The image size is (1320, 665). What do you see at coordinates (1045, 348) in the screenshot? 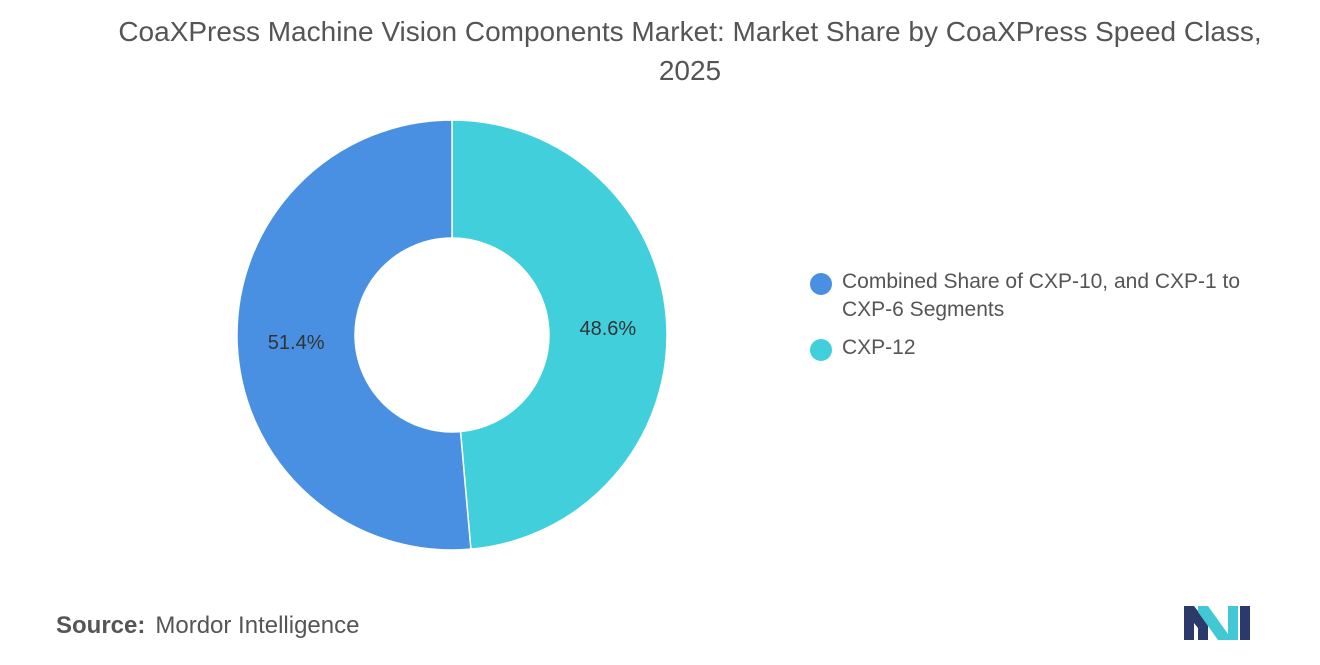
I see `legend-item: CXP-12` at bounding box center [1045, 348].